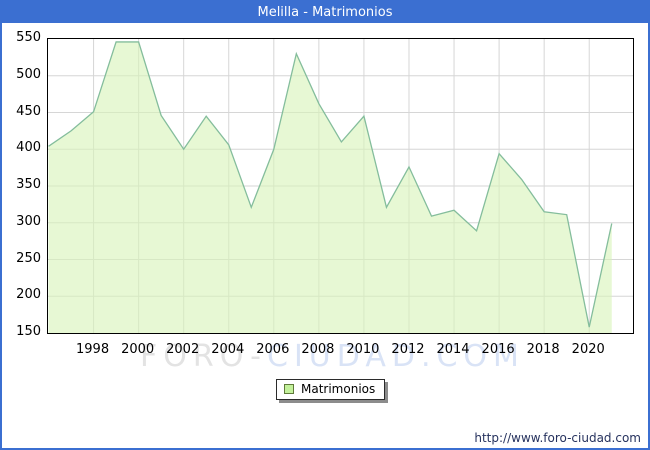 Image resolution: width=650 pixels, height=450 pixels. I want to click on y-tick-label: 450, so click(28, 111).